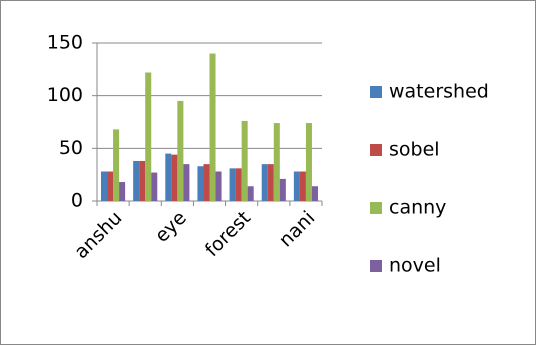 This screenshot has width=536, height=349. What do you see at coordinates (77, 201) in the screenshot?
I see `y-tick-label: 0` at bounding box center [77, 201].